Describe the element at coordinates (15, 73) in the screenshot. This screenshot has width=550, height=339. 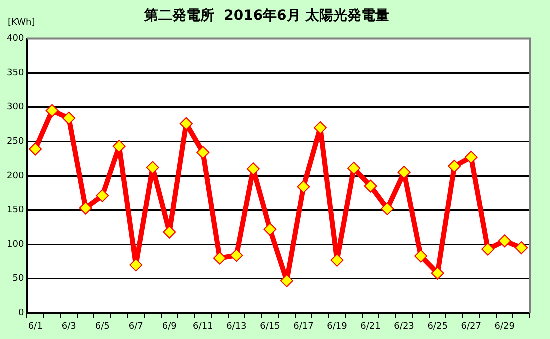
I see `y-tick-label: 350` at that location.